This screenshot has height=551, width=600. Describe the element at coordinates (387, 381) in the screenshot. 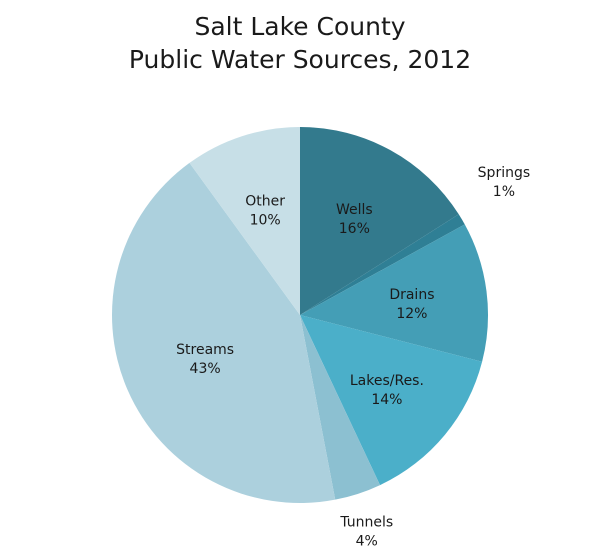

I see `slice-name-lakes-res: Lakes/Res.` at that location.